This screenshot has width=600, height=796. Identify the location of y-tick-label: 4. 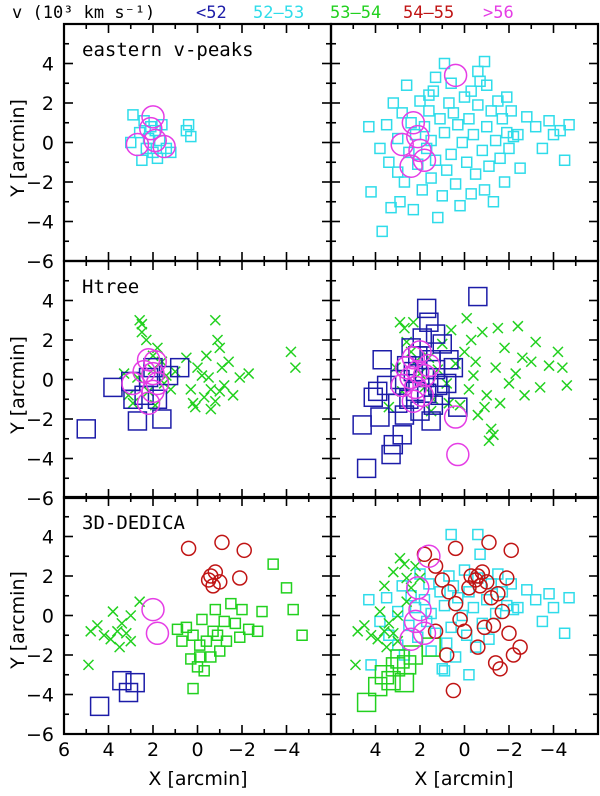
(48, 65).